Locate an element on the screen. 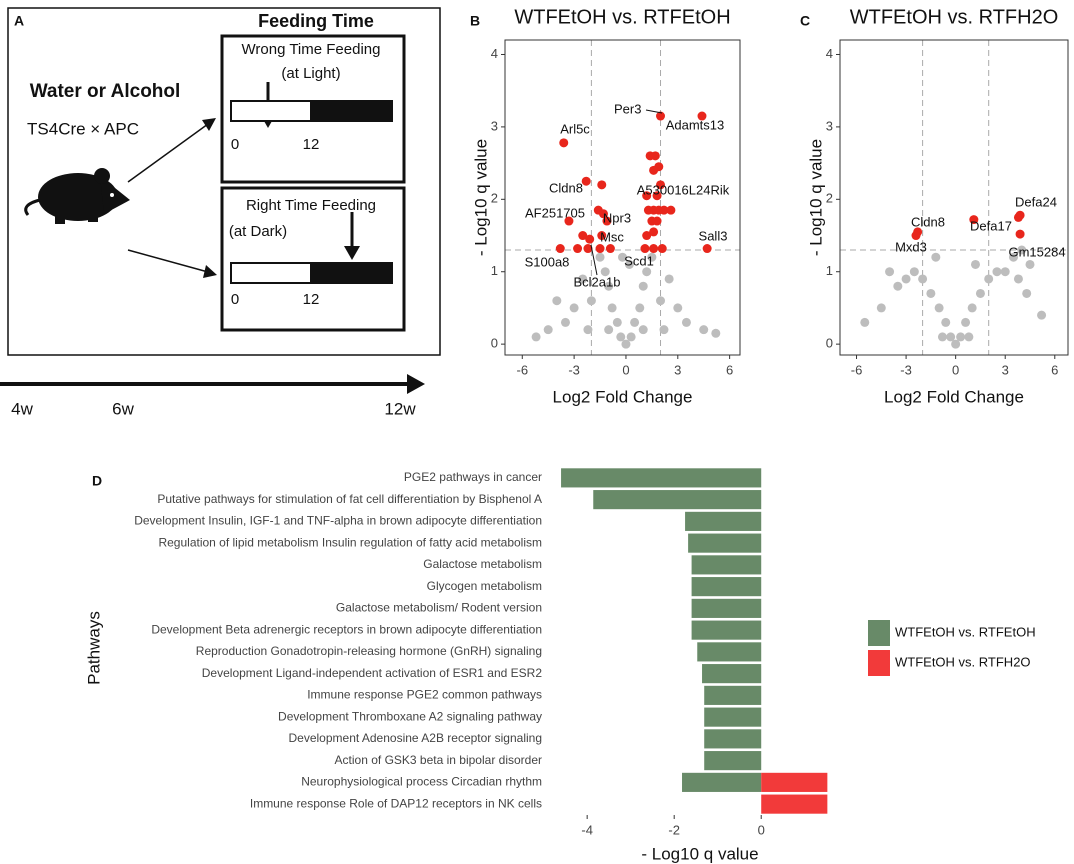 Image resolution: width=1074 pixels, height=864 pixels. y-axis-label: Pathways is located at coordinates (93, 648).